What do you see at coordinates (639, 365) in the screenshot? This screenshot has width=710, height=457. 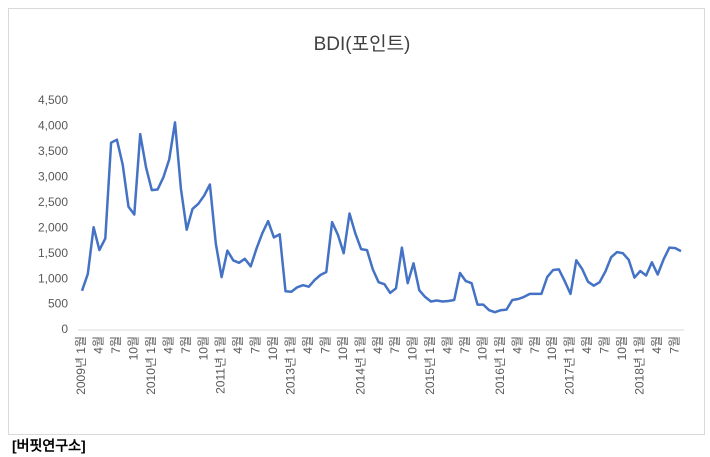 I see `x-tick-label: 2018년 1월` at bounding box center [639, 365].